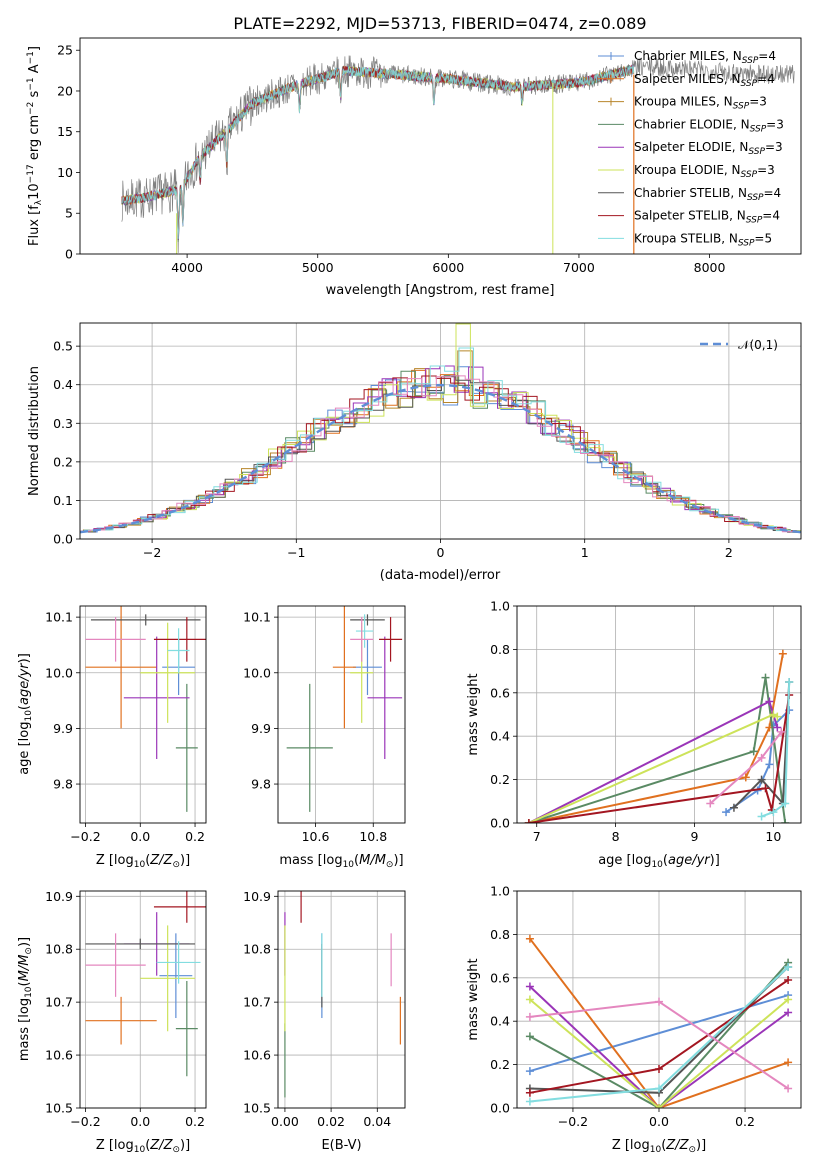 The width and height of the screenshot is (819, 1170). I want to click on age-vs-Z-xlabel: Z [log10(Z/Z⊙)], so click(143, 861).